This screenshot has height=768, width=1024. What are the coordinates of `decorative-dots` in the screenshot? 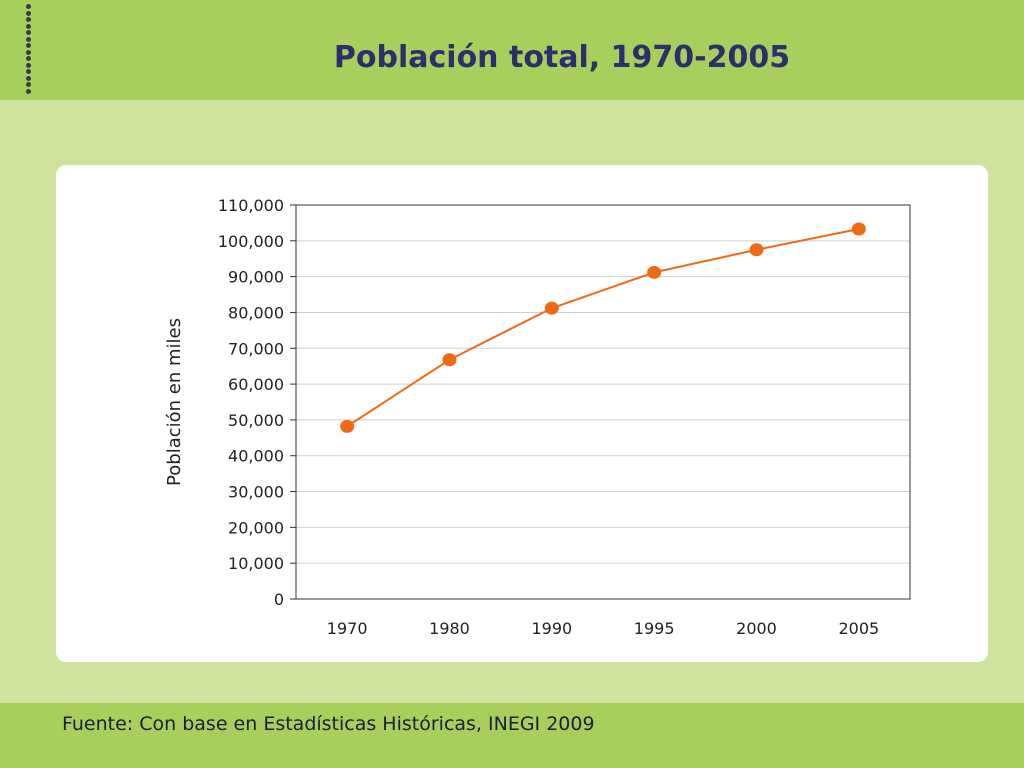 It's located at (29, 48).